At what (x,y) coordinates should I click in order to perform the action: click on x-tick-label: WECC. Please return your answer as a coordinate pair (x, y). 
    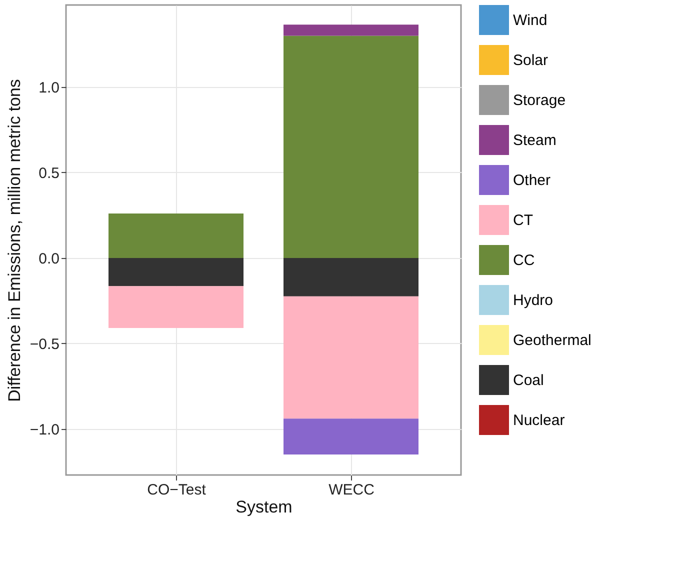
    Looking at the image, I should click on (351, 490).